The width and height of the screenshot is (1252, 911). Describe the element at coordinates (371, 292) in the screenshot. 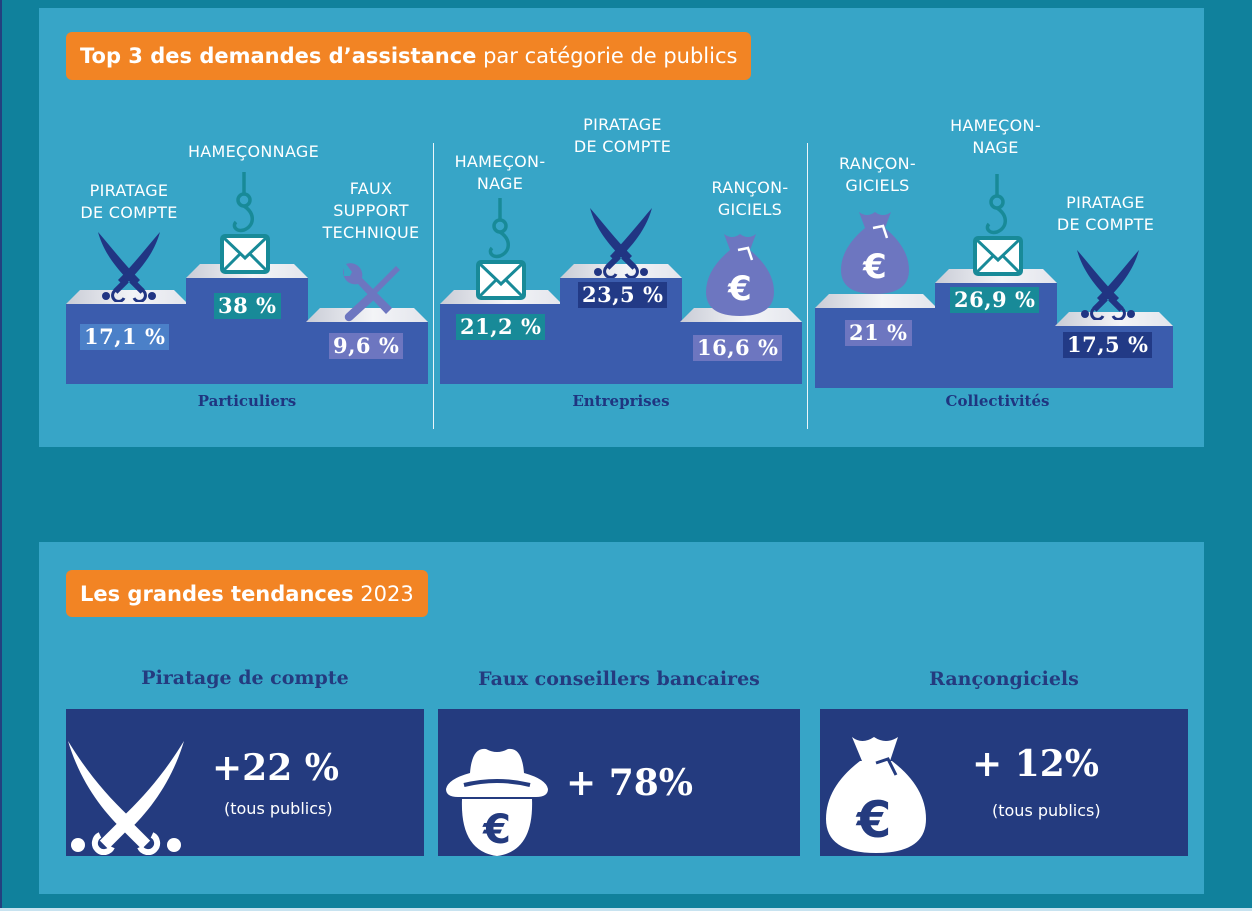

I see `wrench-screwdriver-icon` at that location.